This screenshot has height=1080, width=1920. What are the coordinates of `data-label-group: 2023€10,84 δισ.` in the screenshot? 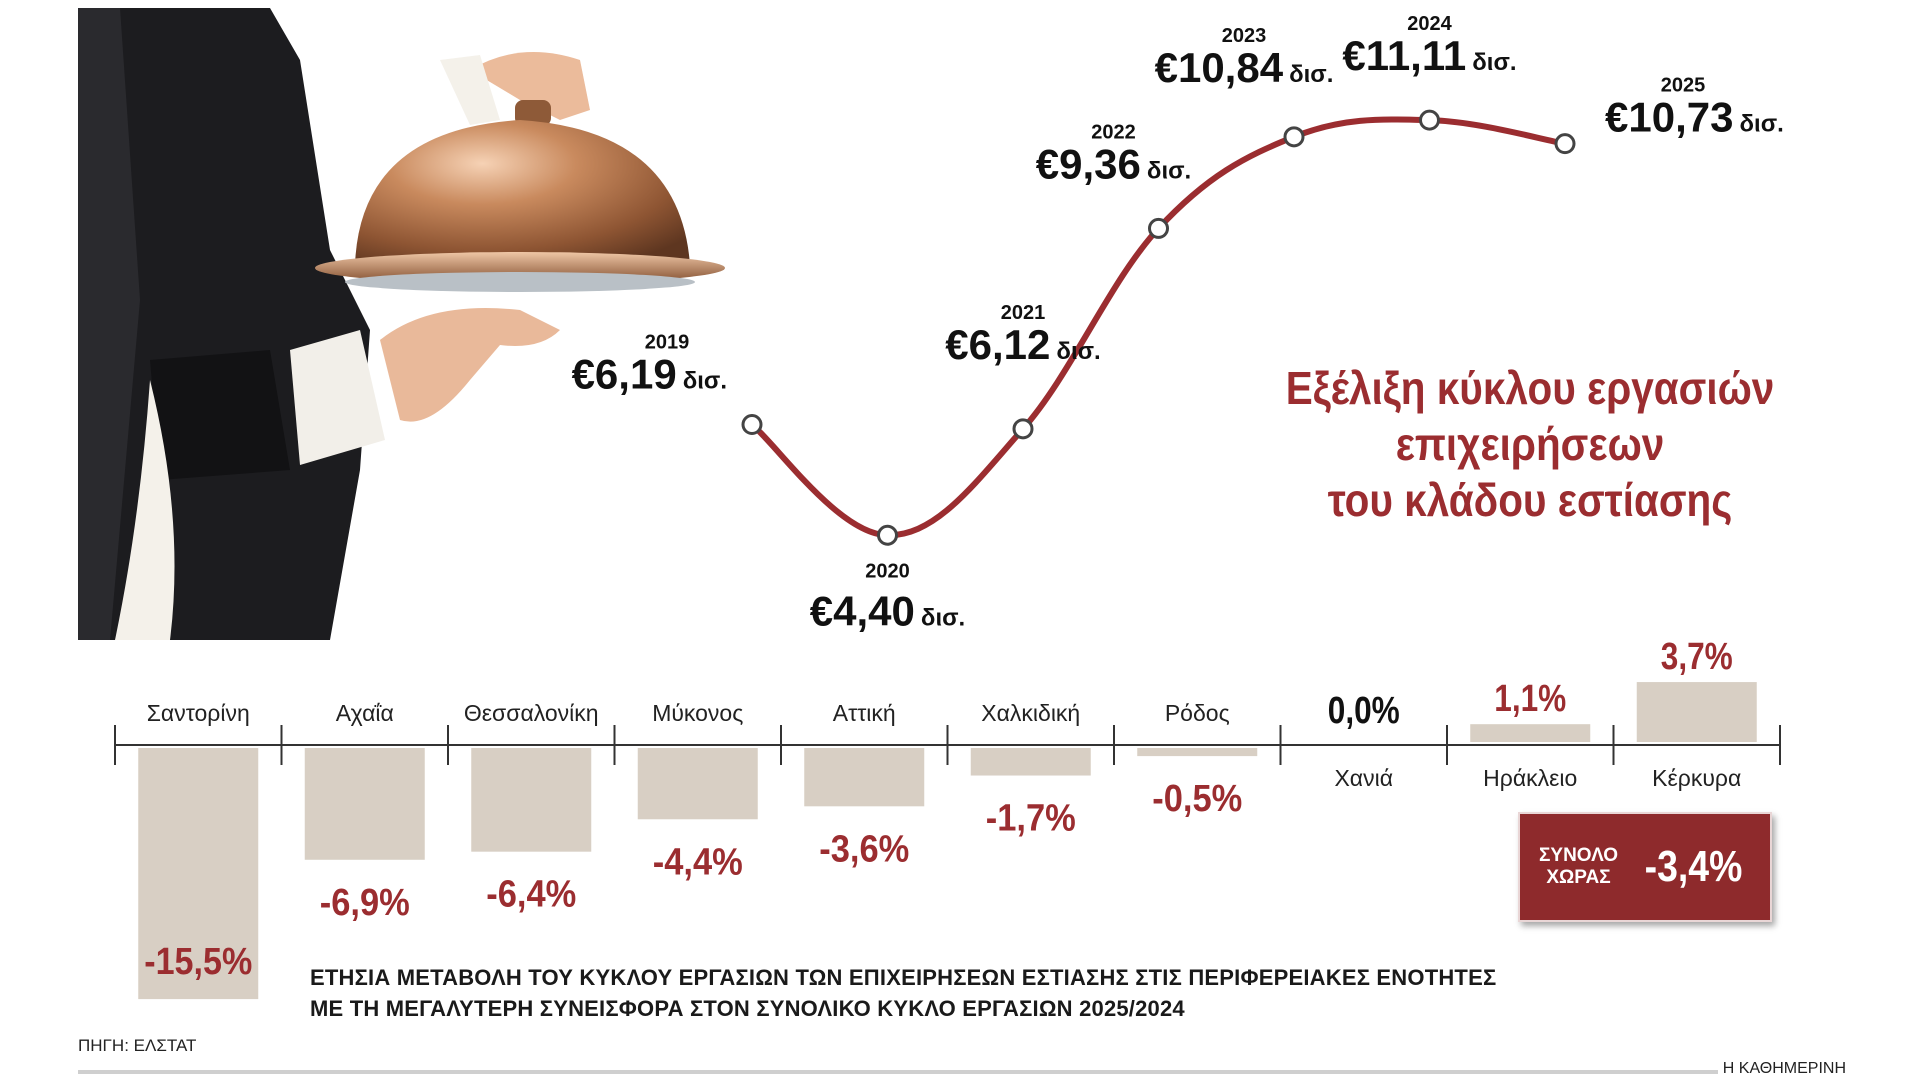 It's located at (1244, 58).